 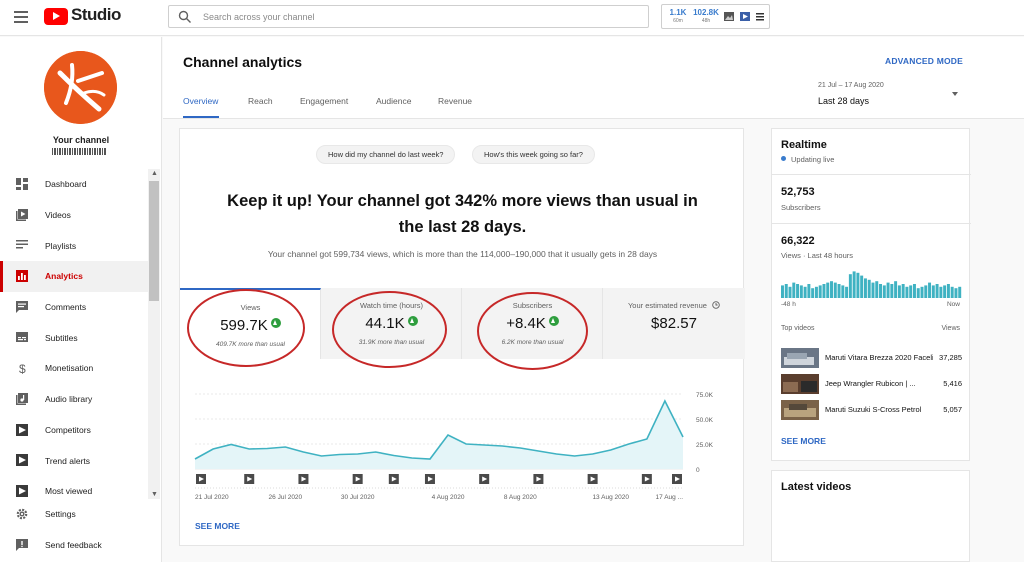 I want to click on y-tick-label: 75.0K, so click(x=705, y=395).